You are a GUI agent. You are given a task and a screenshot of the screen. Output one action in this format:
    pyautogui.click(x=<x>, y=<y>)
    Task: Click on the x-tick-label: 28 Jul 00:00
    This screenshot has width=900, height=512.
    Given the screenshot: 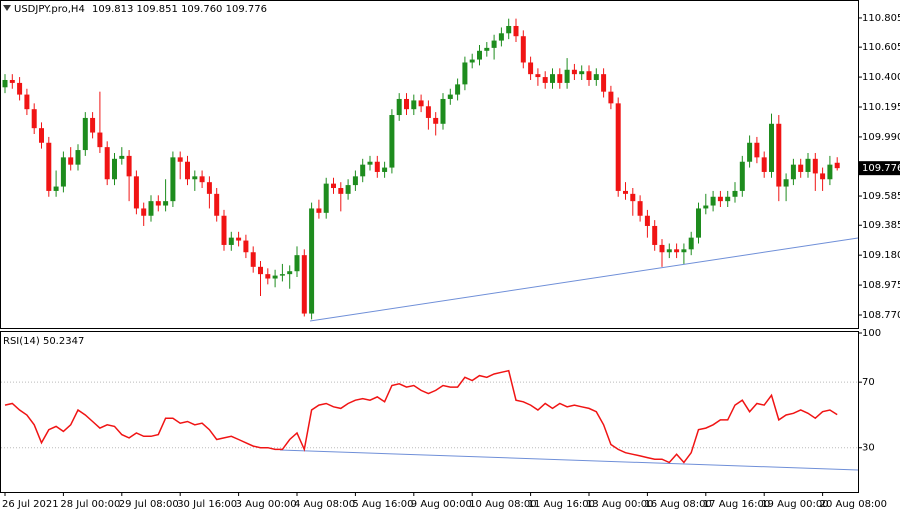 What is the action you would take?
    pyautogui.click(x=90, y=504)
    